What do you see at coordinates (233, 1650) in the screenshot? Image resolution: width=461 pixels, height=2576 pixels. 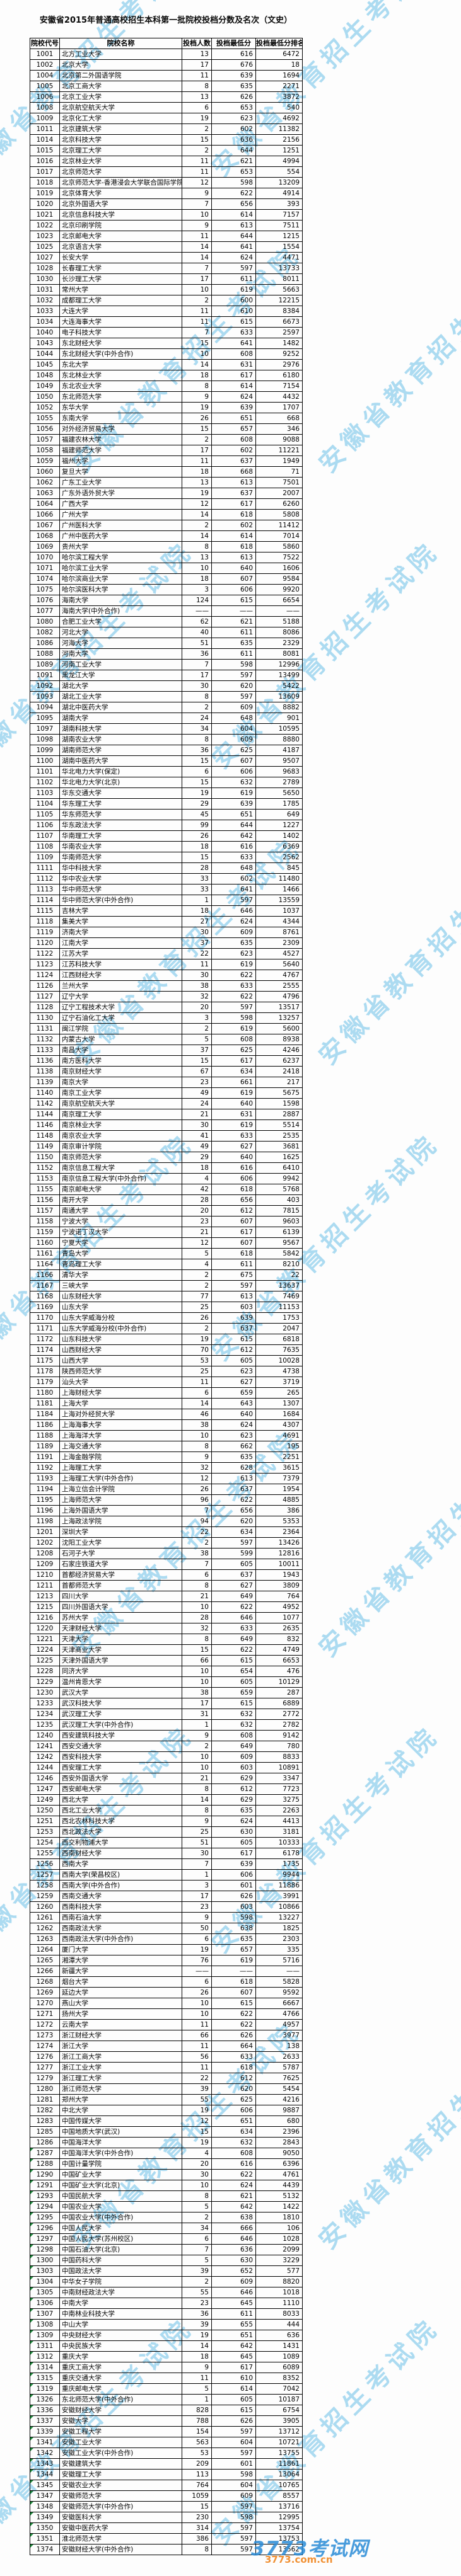 I see `min-score-cell: 622` at bounding box center [233, 1650].